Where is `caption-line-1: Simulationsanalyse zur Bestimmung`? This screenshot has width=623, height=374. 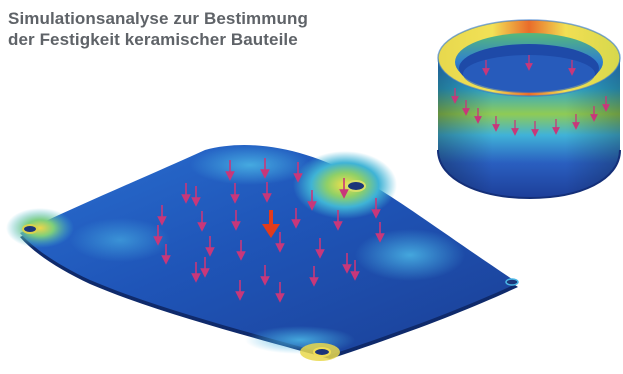 caption-line-1: Simulationsanalyse zur Bestimmung is located at coordinates (158, 18).